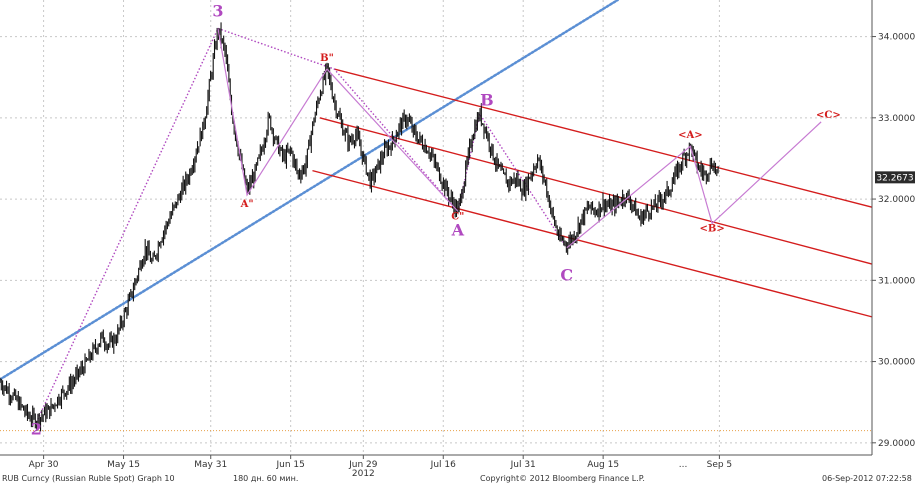 This screenshot has height=487, width=915. I want to click on wave-label: A", so click(247, 204).